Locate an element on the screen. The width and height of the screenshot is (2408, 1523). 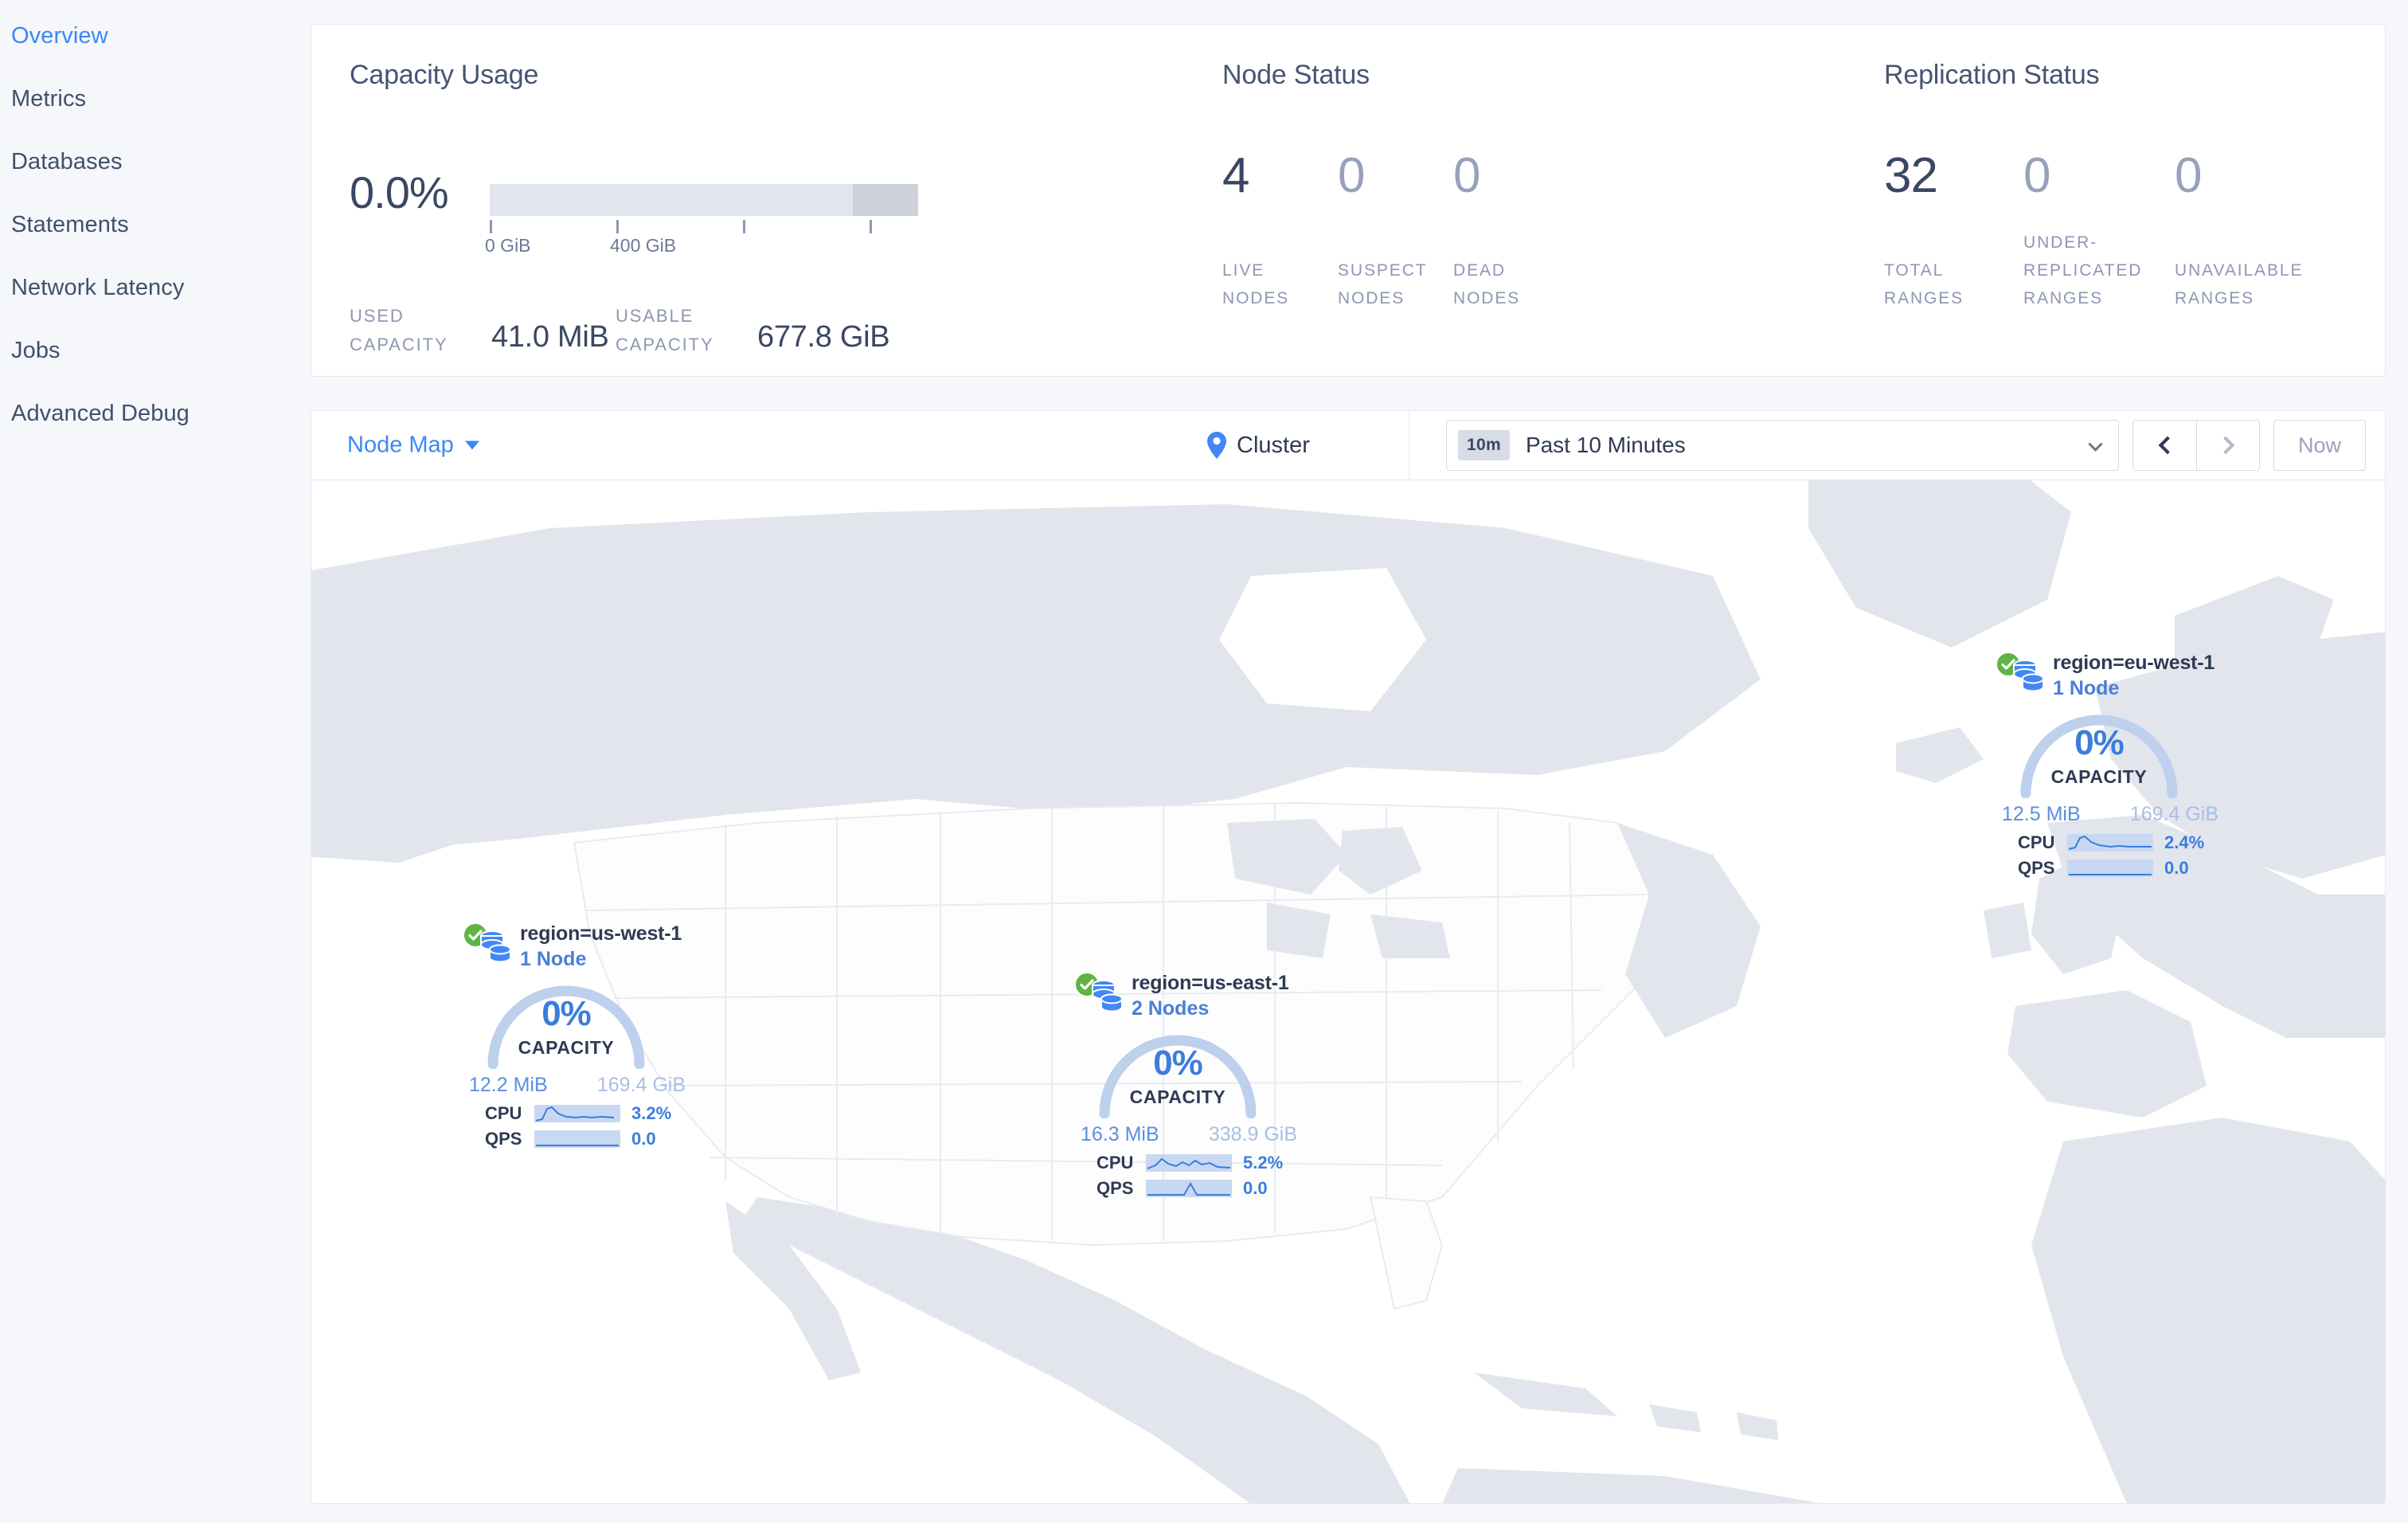
sidebar-item-databases: Databases is located at coordinates (154, 162).